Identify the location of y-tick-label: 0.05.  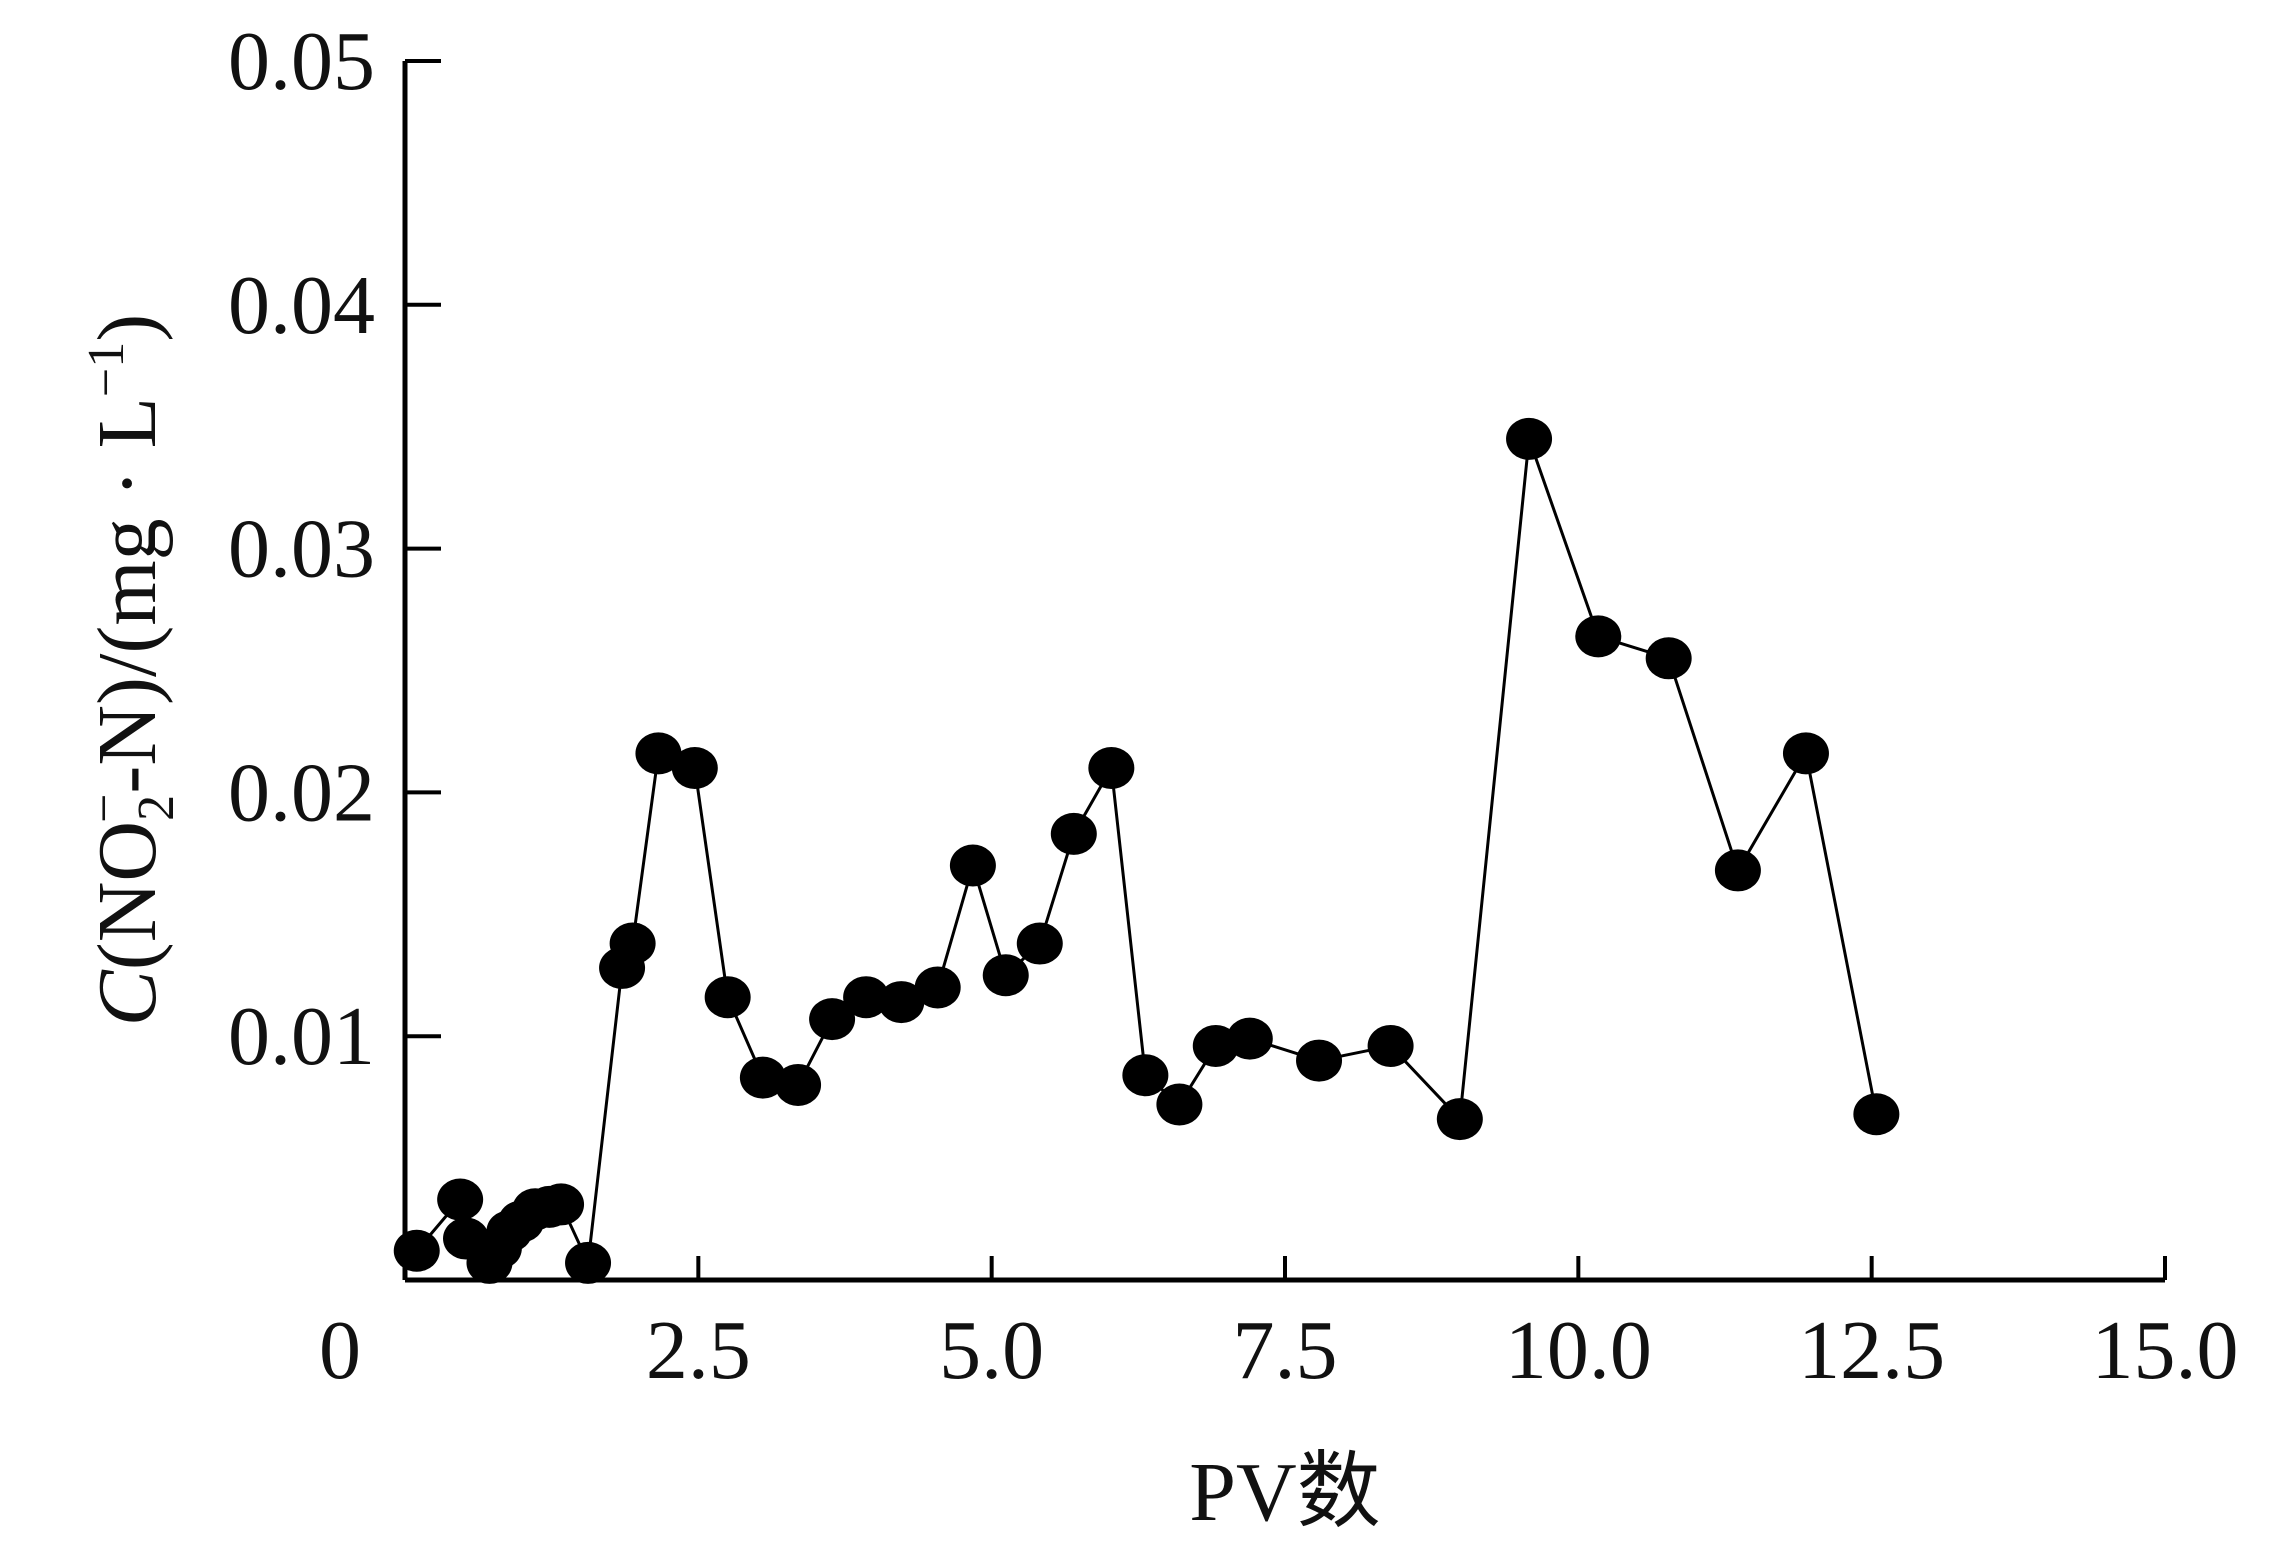
(301, 61).